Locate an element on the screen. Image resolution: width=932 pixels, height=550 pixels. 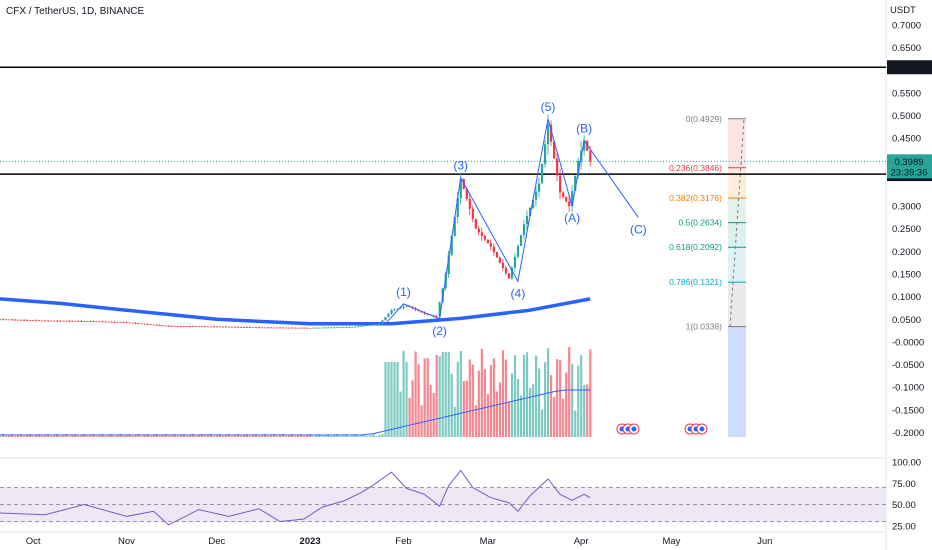
price-axis-level-tag is located at coordinates (909, 67).